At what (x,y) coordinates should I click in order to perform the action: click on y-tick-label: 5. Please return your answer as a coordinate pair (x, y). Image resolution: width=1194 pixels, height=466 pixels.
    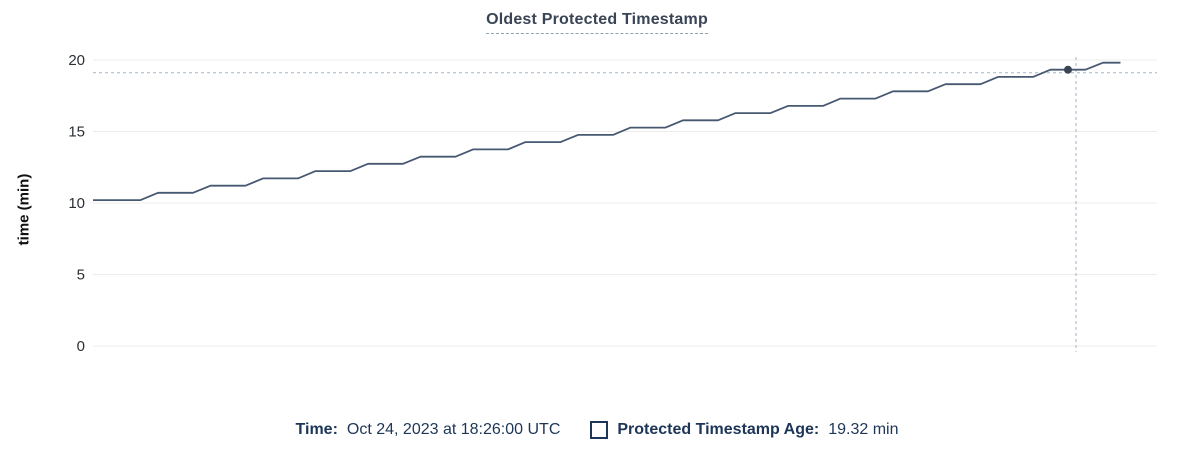
    Looking at the image, I should click on (81, 275).